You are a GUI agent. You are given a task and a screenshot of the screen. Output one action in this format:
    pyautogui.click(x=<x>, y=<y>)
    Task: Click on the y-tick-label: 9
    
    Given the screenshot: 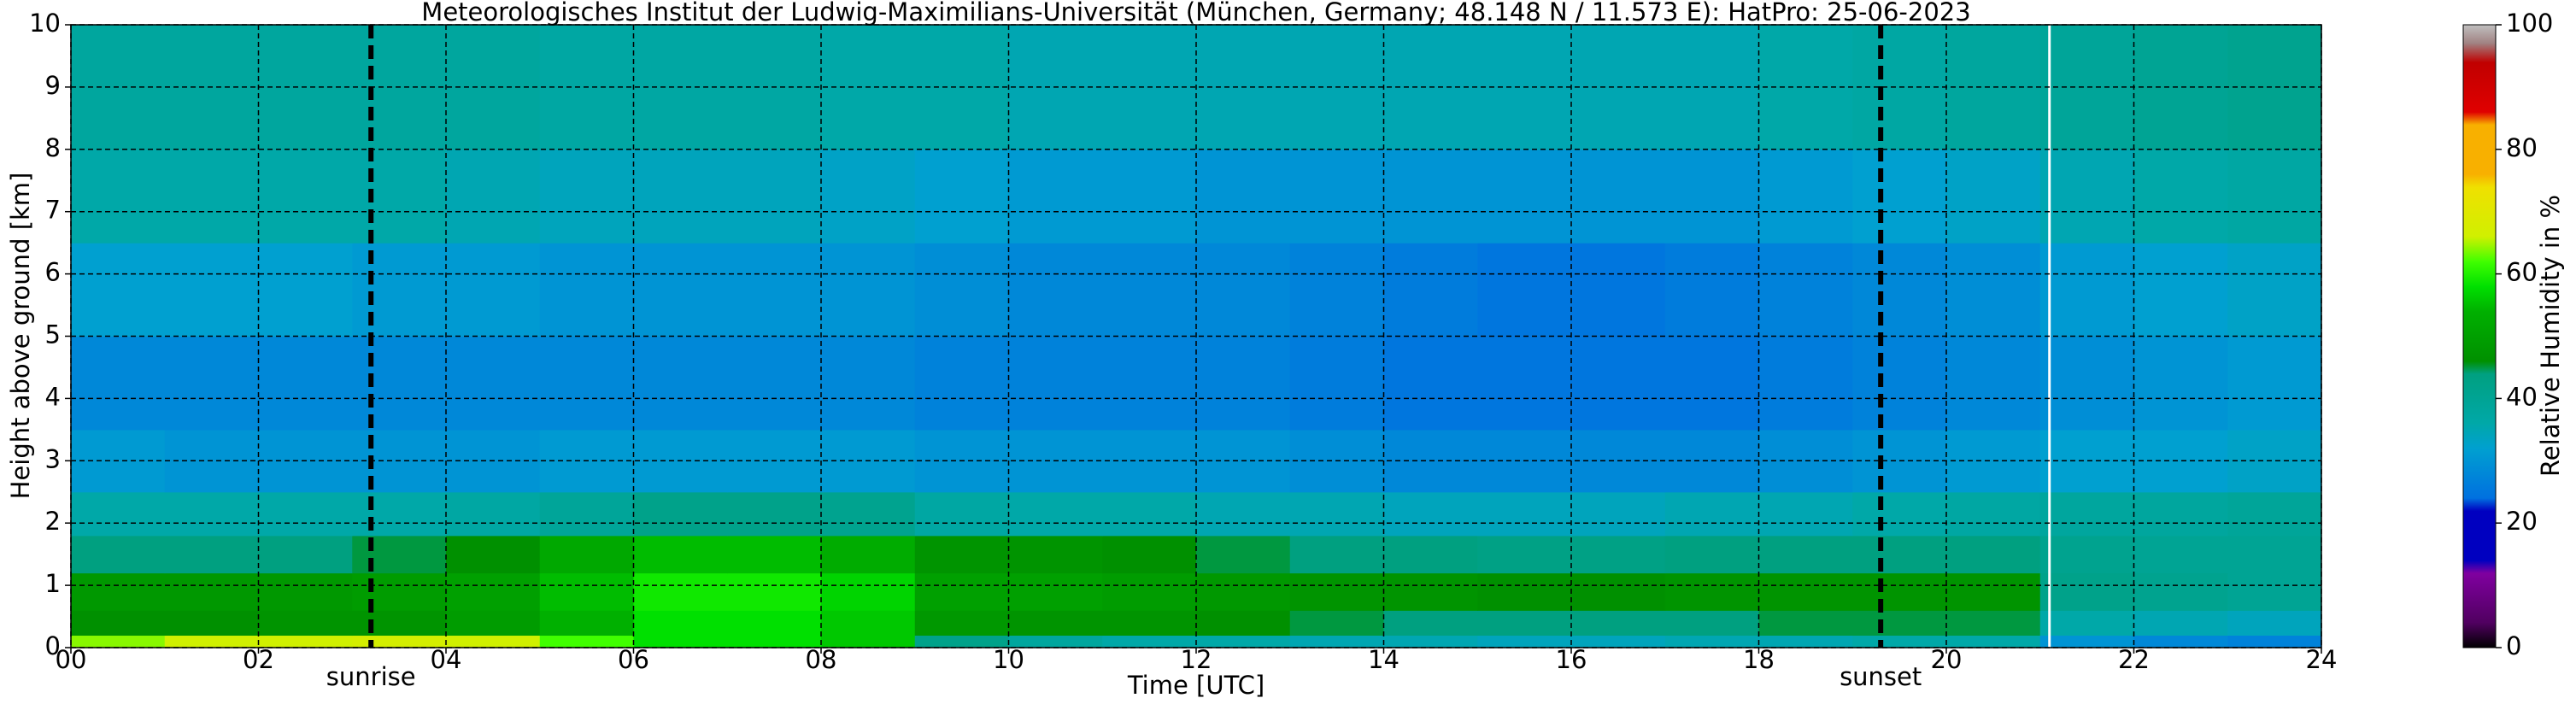 What is the action you would take?
    pyautogui.click(x=53, y=85)
    